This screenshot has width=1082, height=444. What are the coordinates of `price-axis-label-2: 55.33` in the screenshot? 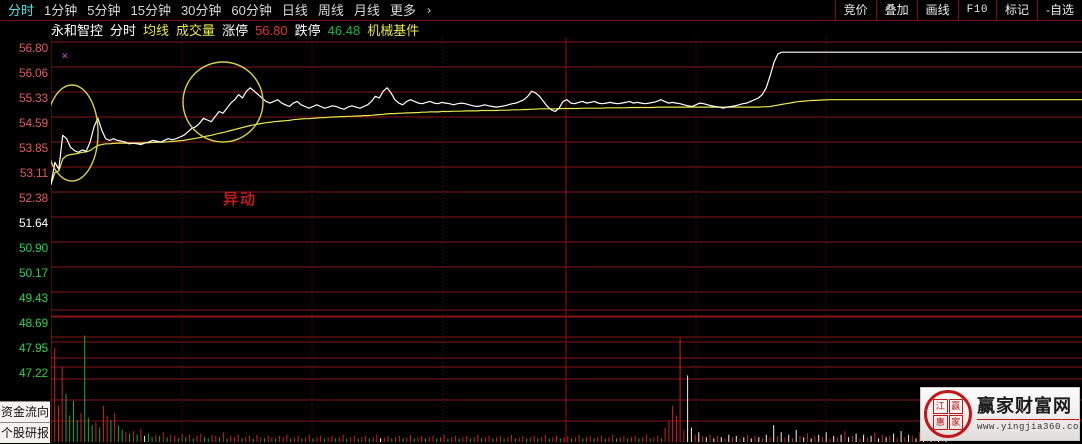 It's located at (33, 98).